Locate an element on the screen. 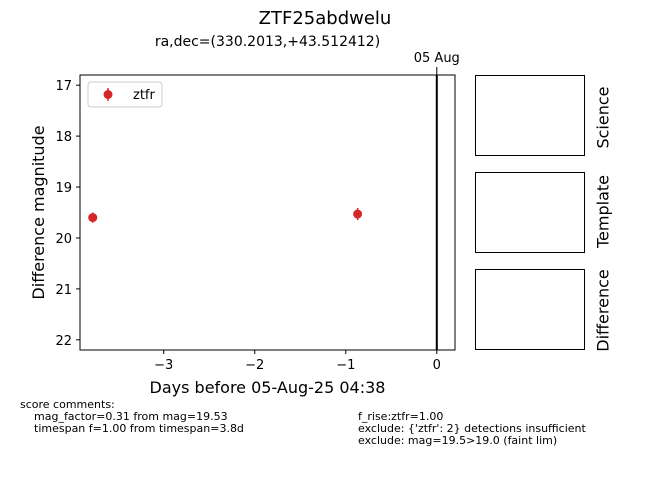  score-comment-right-3: exclude: mag=19.5>19.0 (faint lim) is located at coordinates (458, 440).